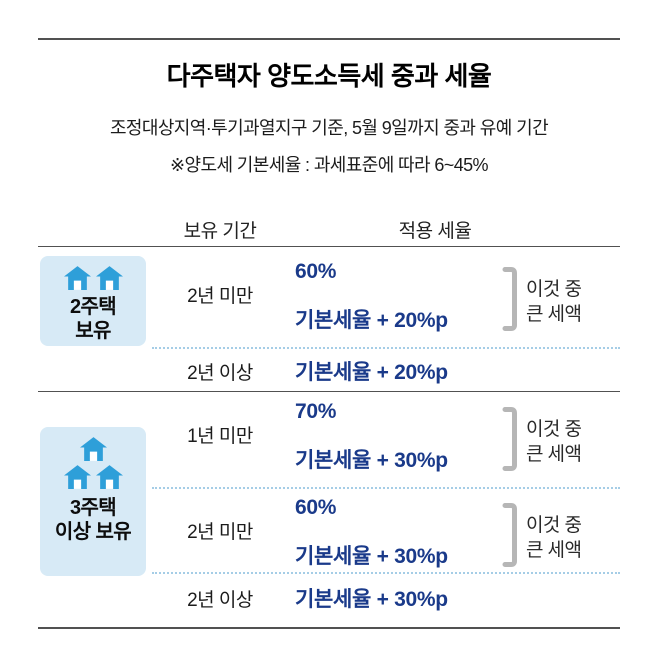 The image size is (658, 661). I want to click on group-label-line: 보유, so click(93, 331).